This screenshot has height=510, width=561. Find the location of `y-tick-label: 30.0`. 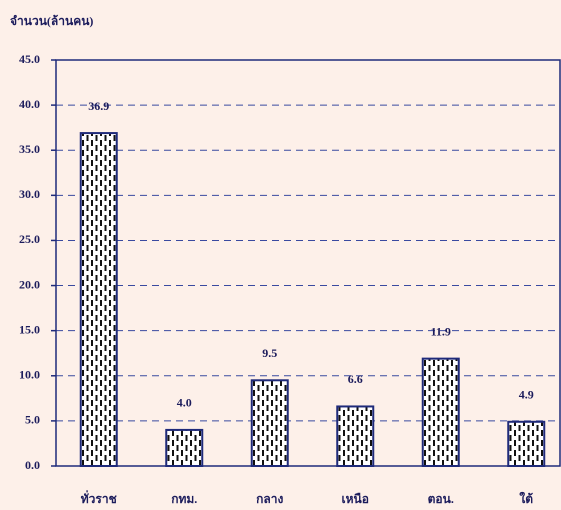

y-tick-label: 30.0 is located at coordinates (29, 194).